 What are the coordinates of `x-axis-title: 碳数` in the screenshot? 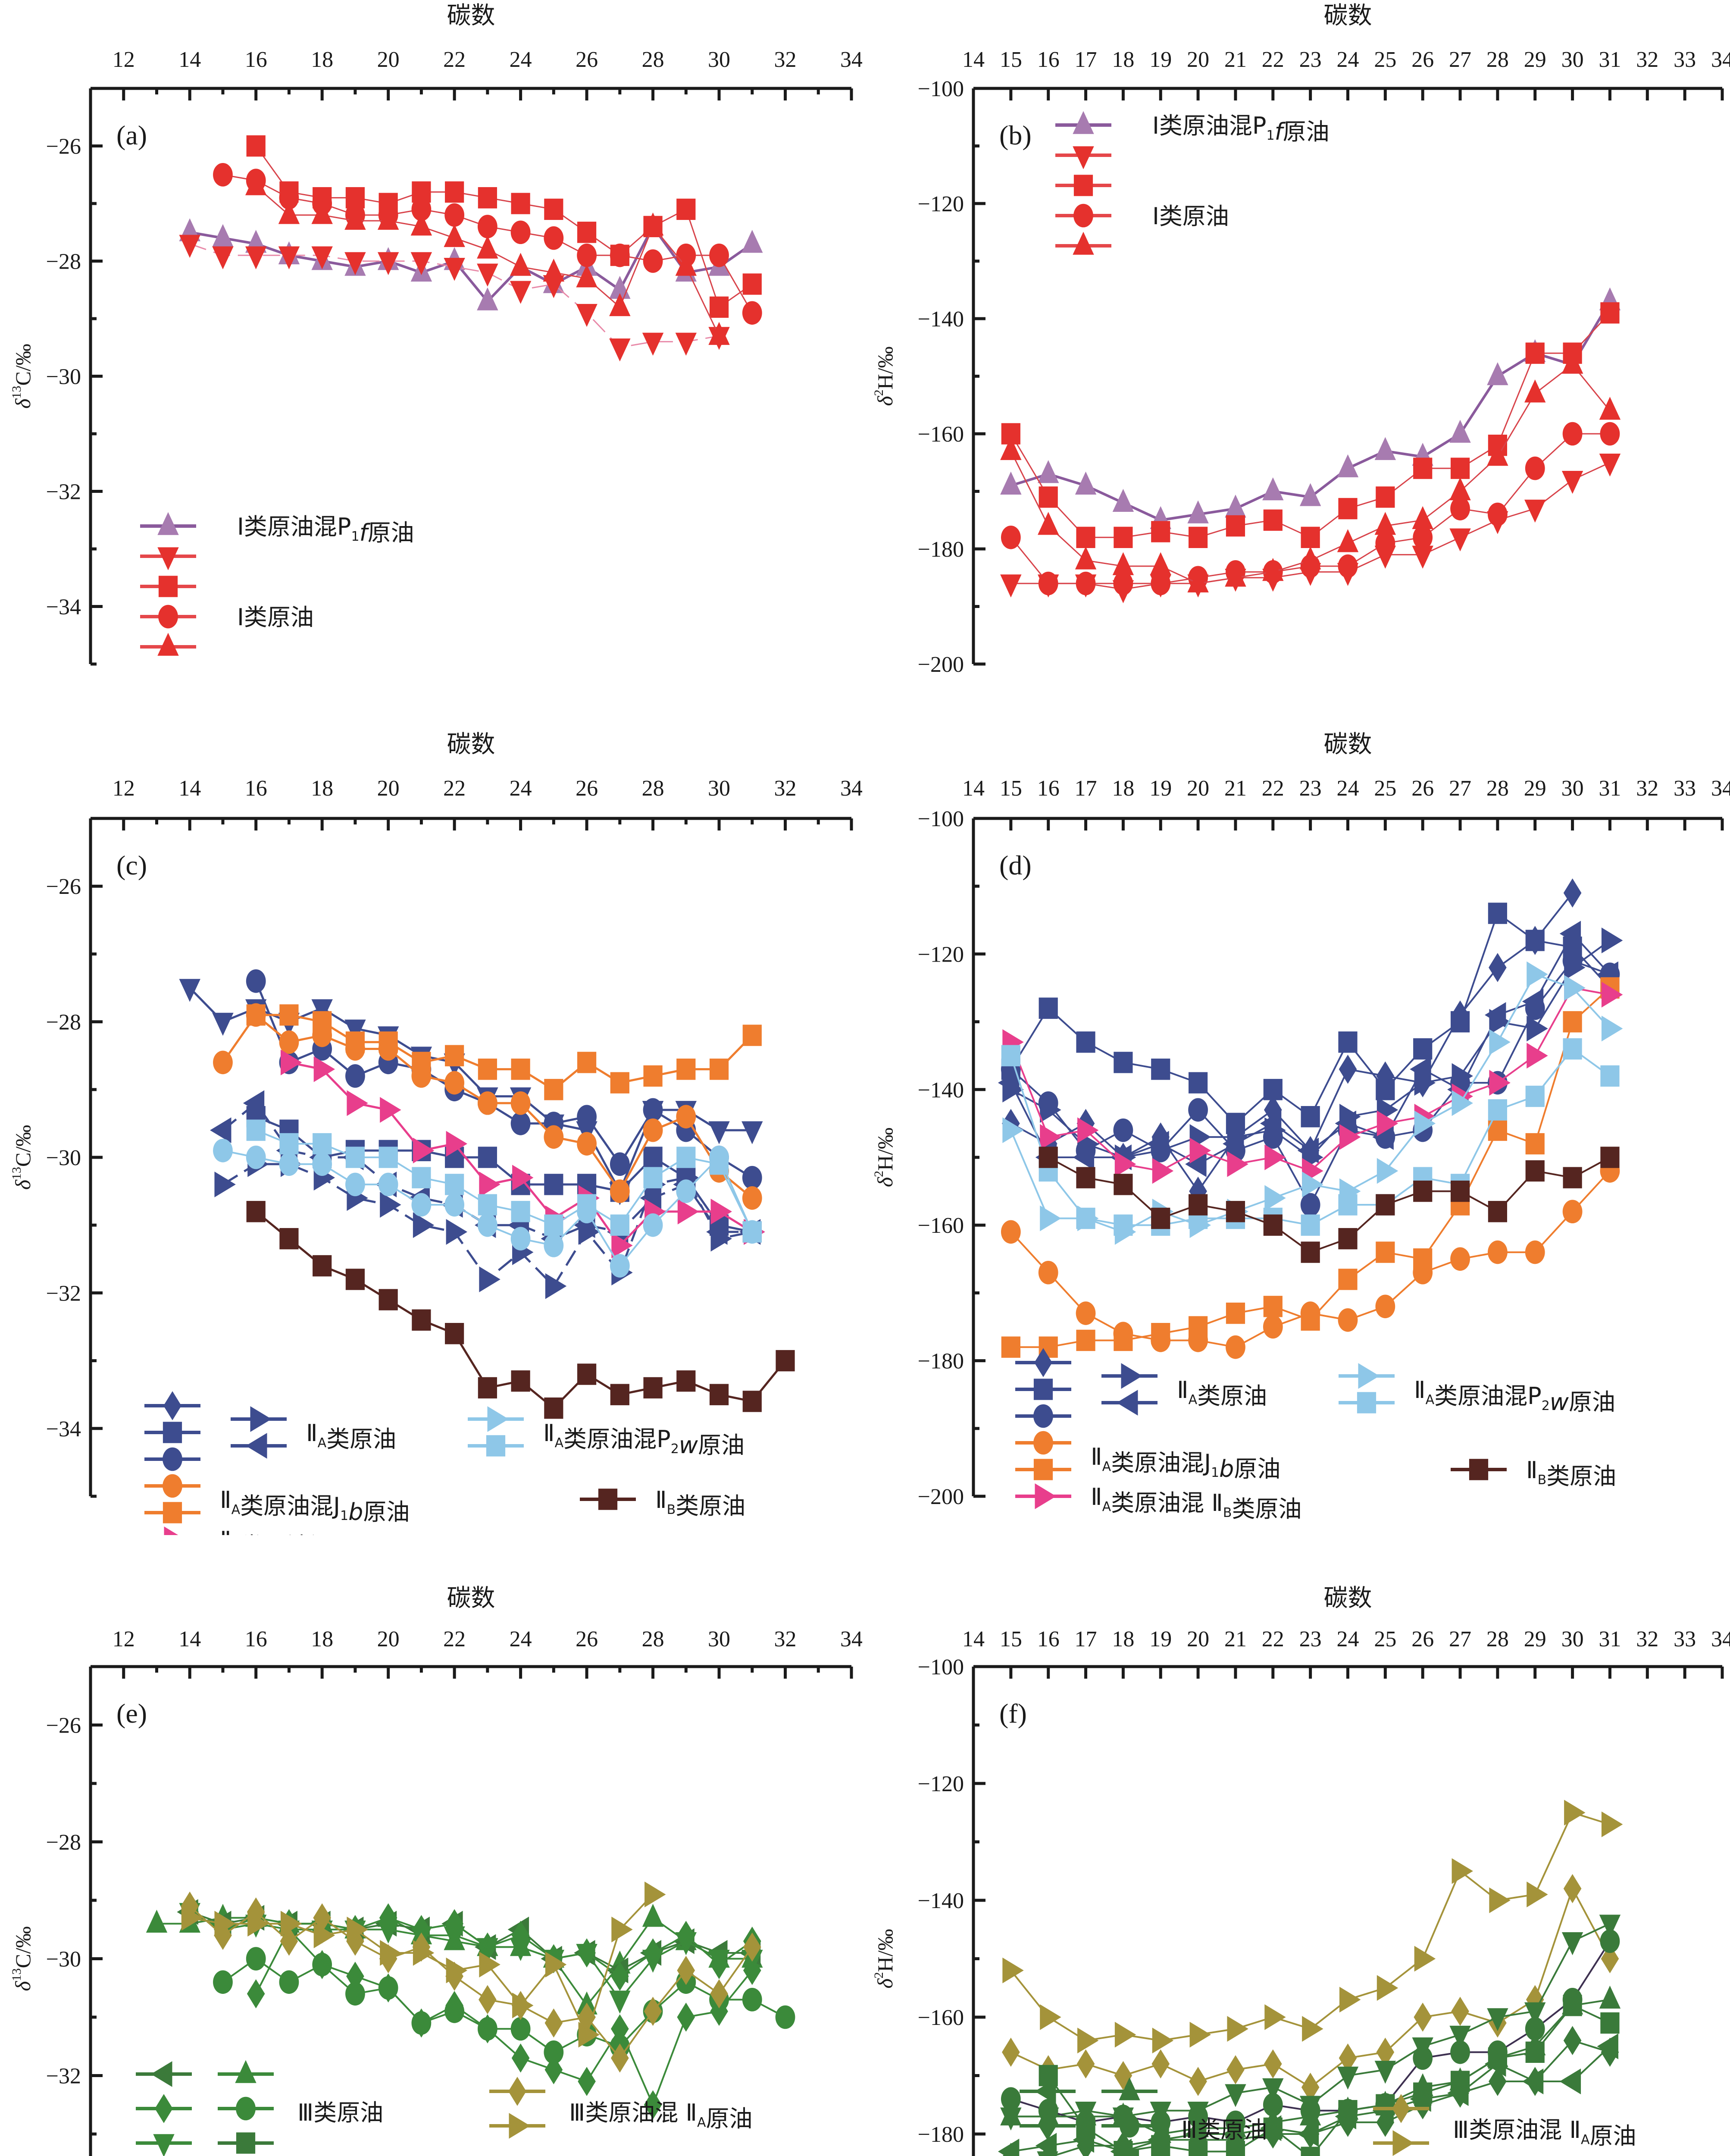 It's located at (1348, 1598).